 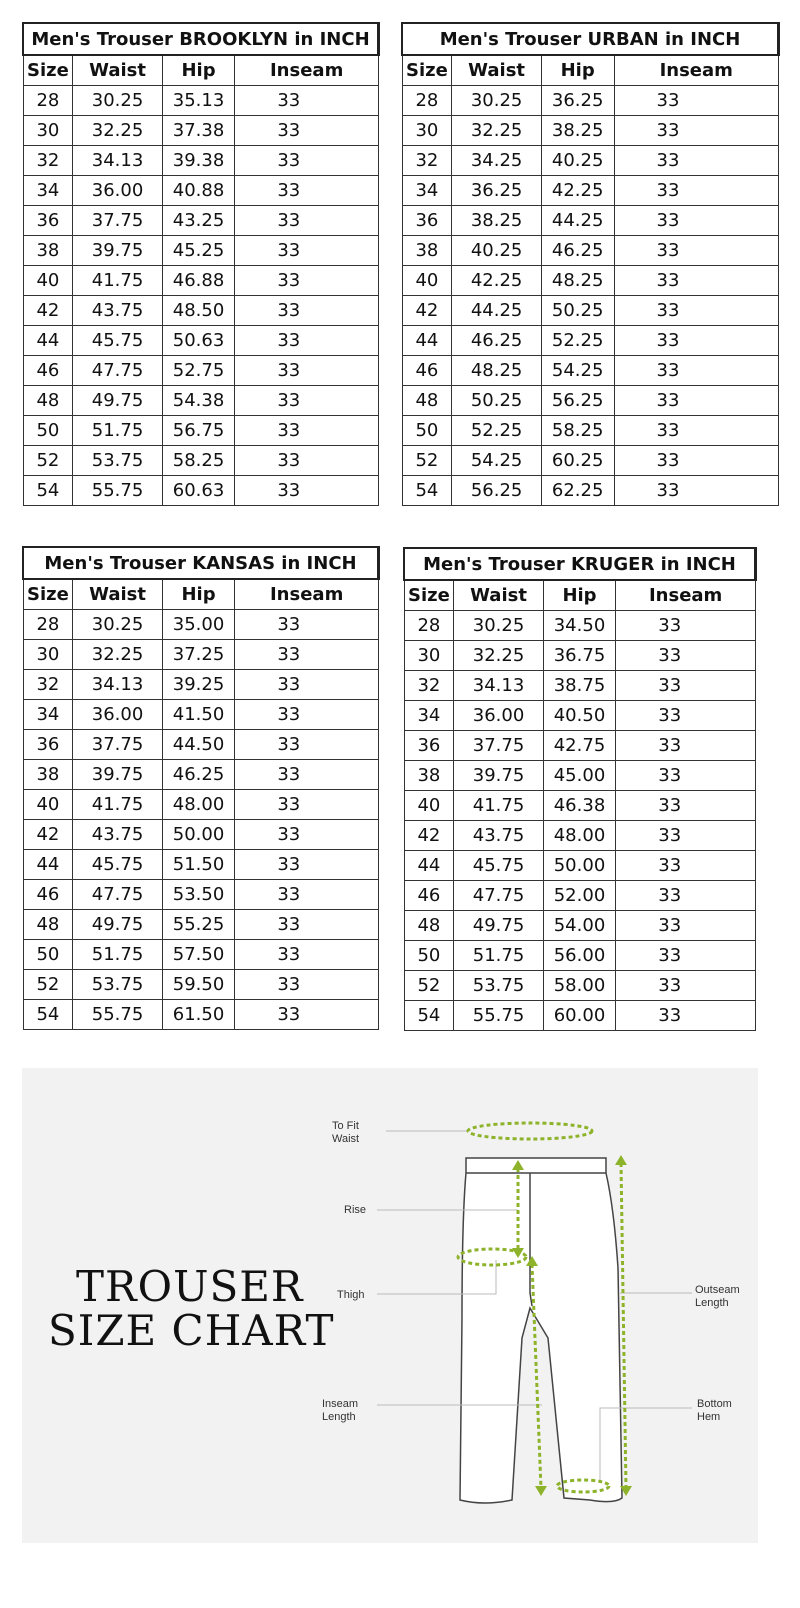 I want to click on table-row: 36 37.75 44.50 33, so click(x=200, y=744).